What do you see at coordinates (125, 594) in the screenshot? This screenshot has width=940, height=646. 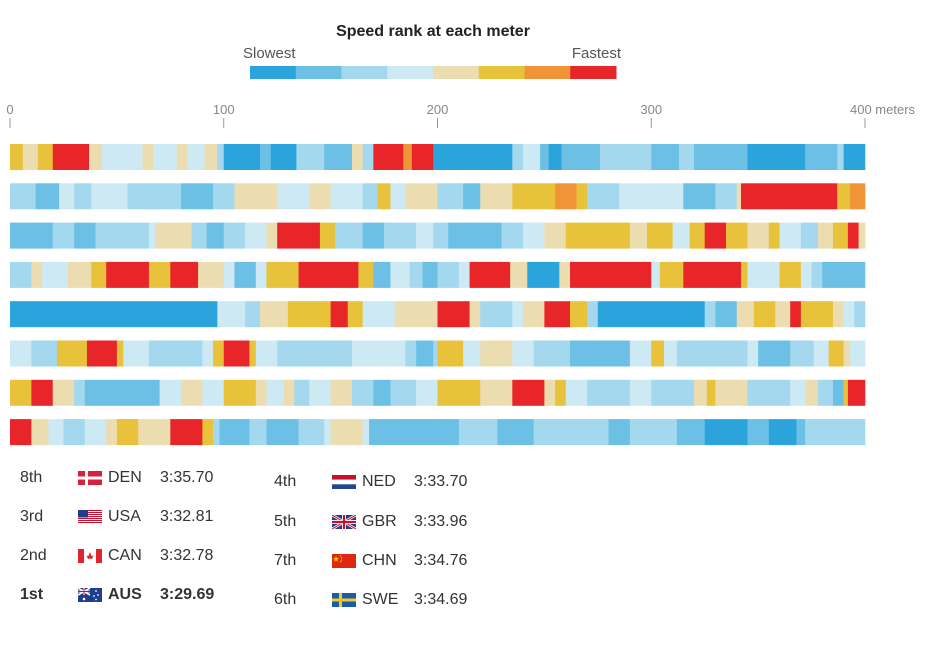 I see `result-team-code: AUS` at bounding box center [125, 594].